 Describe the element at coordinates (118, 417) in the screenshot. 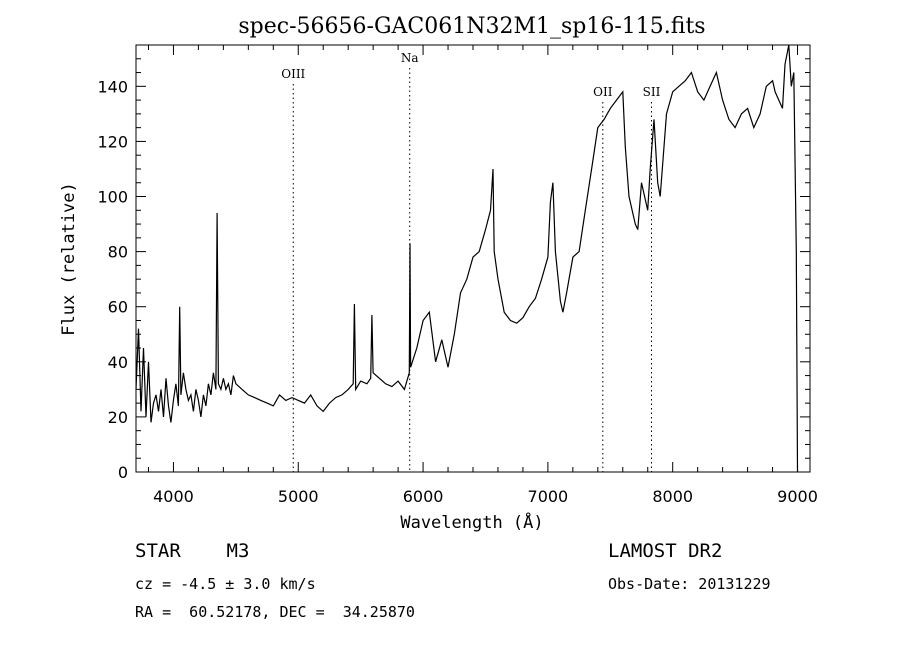

I see `y-tick-label: 20` at that location.